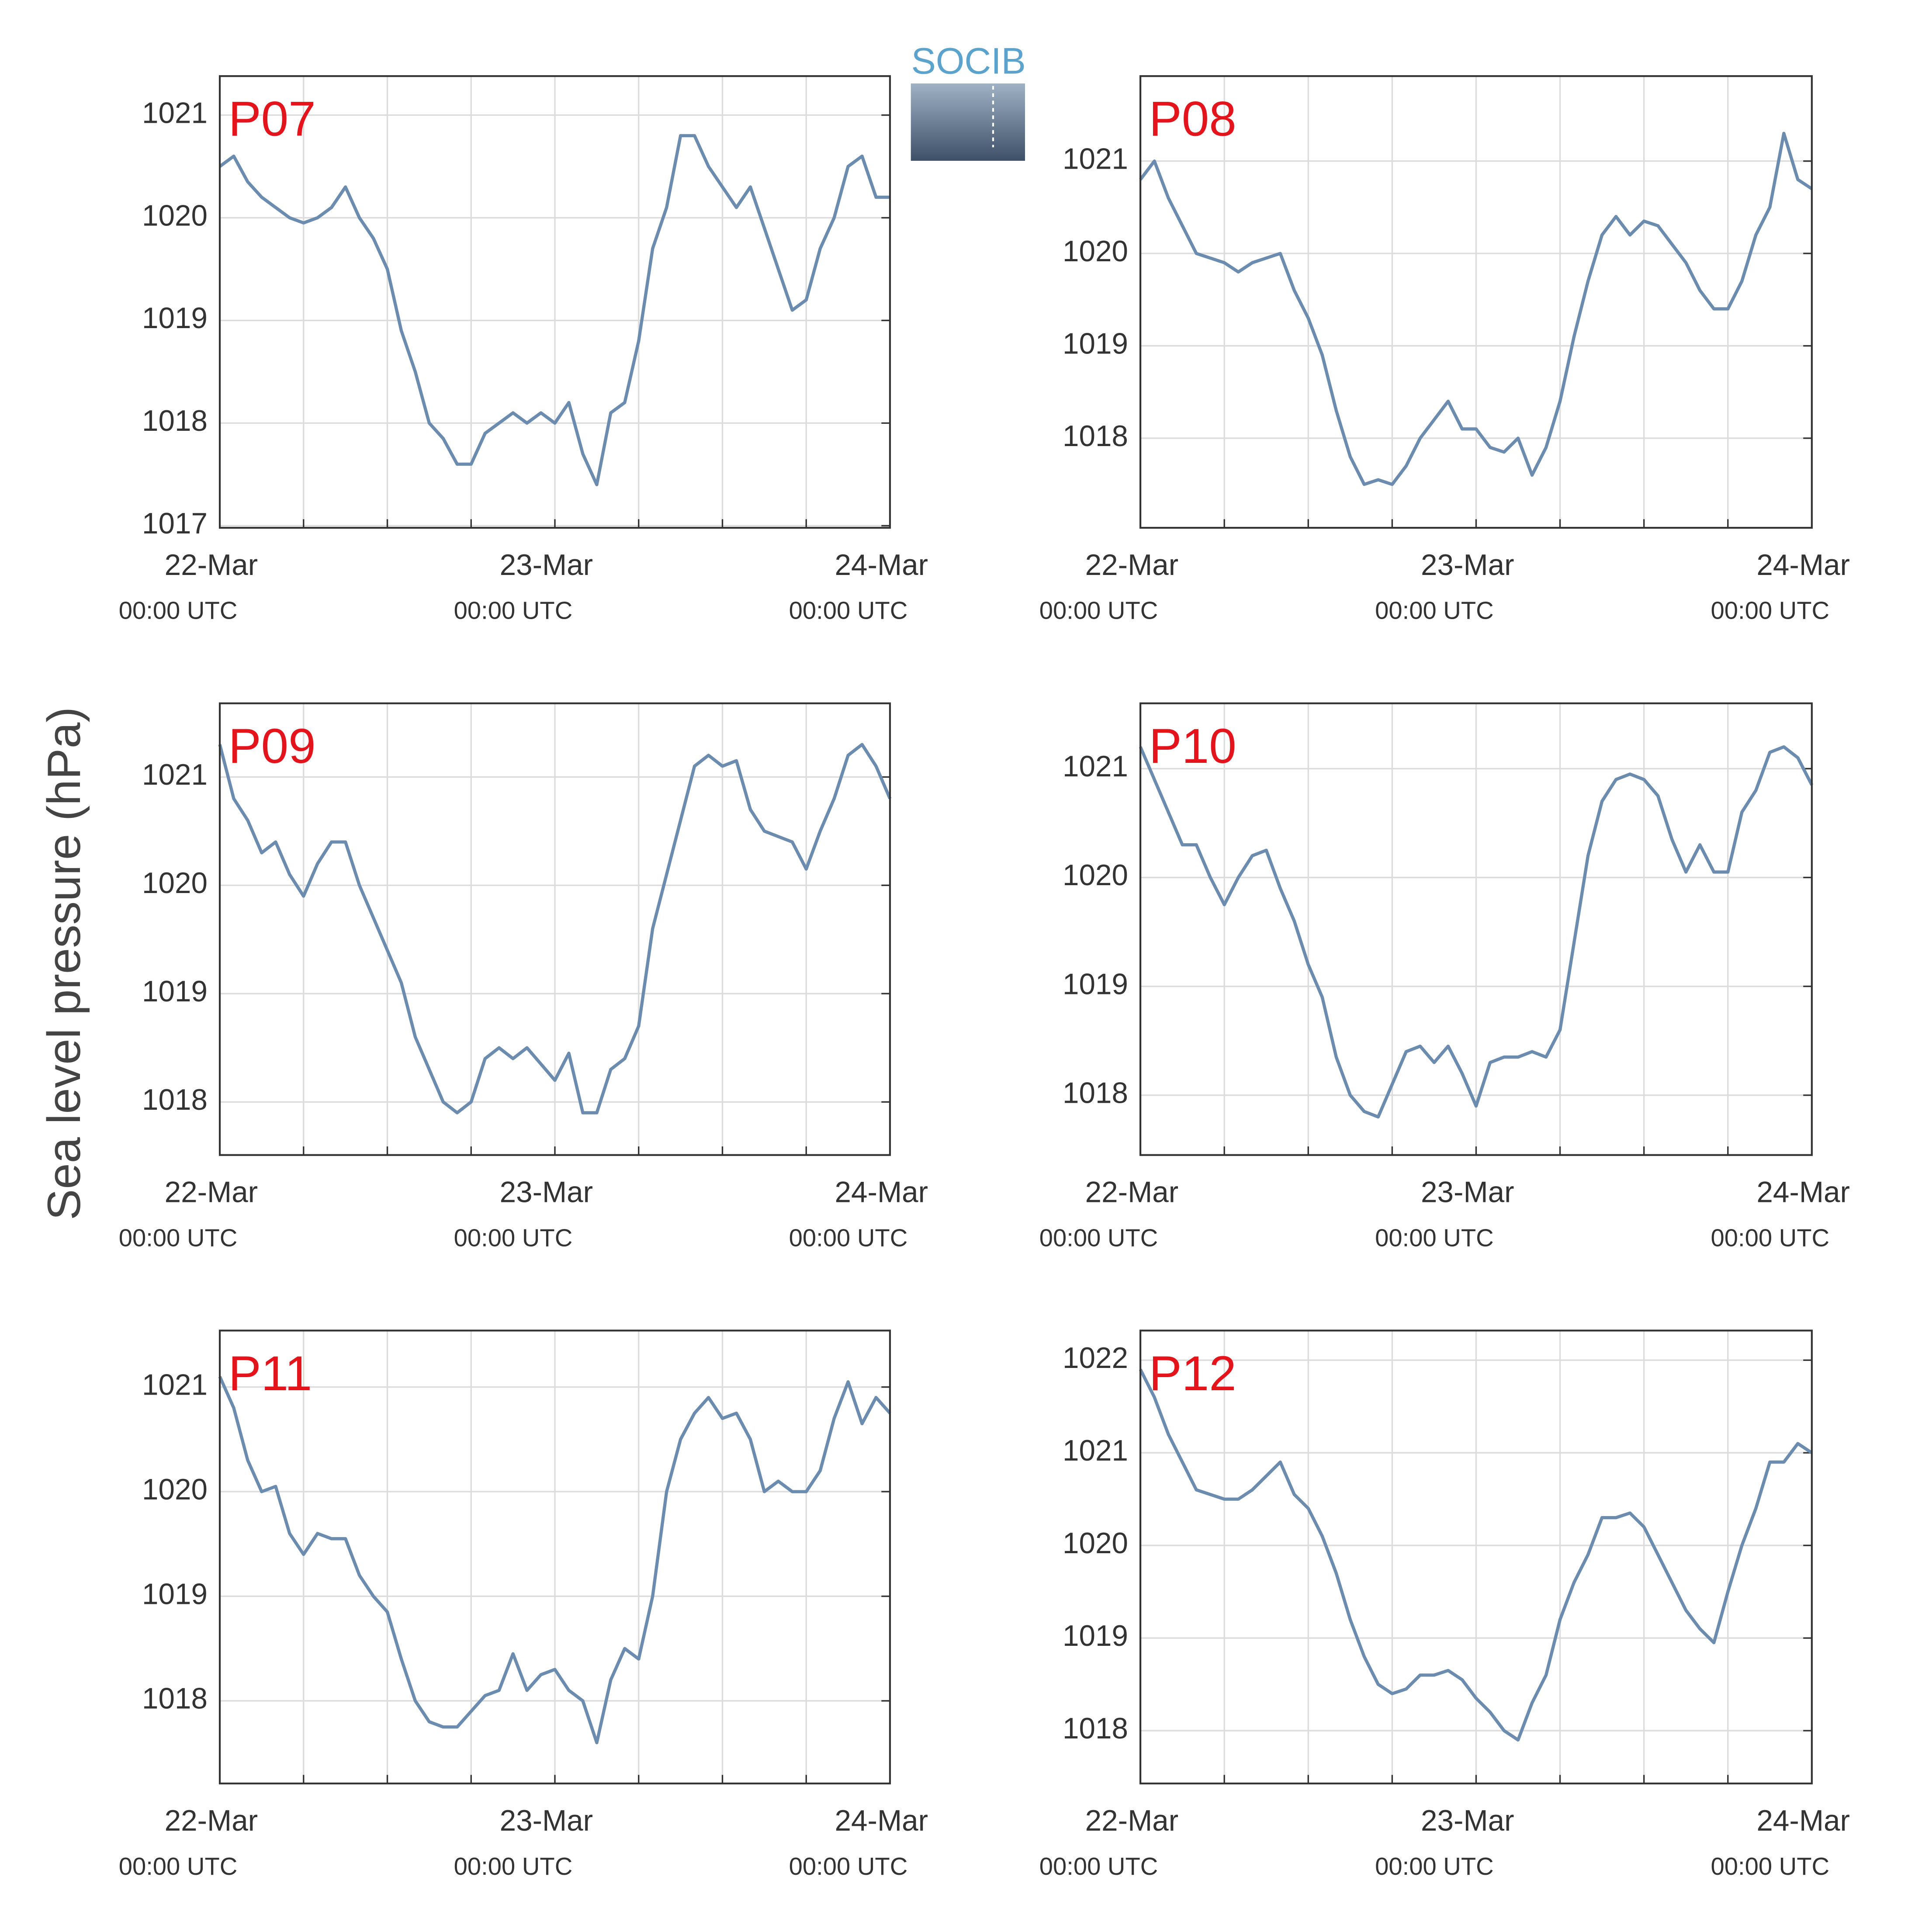 This screenshot has width=1915, height=1932. Describe the element at coordinates (175, 523) in the screenshot. I see `y-tick-label: 1017` at that location.